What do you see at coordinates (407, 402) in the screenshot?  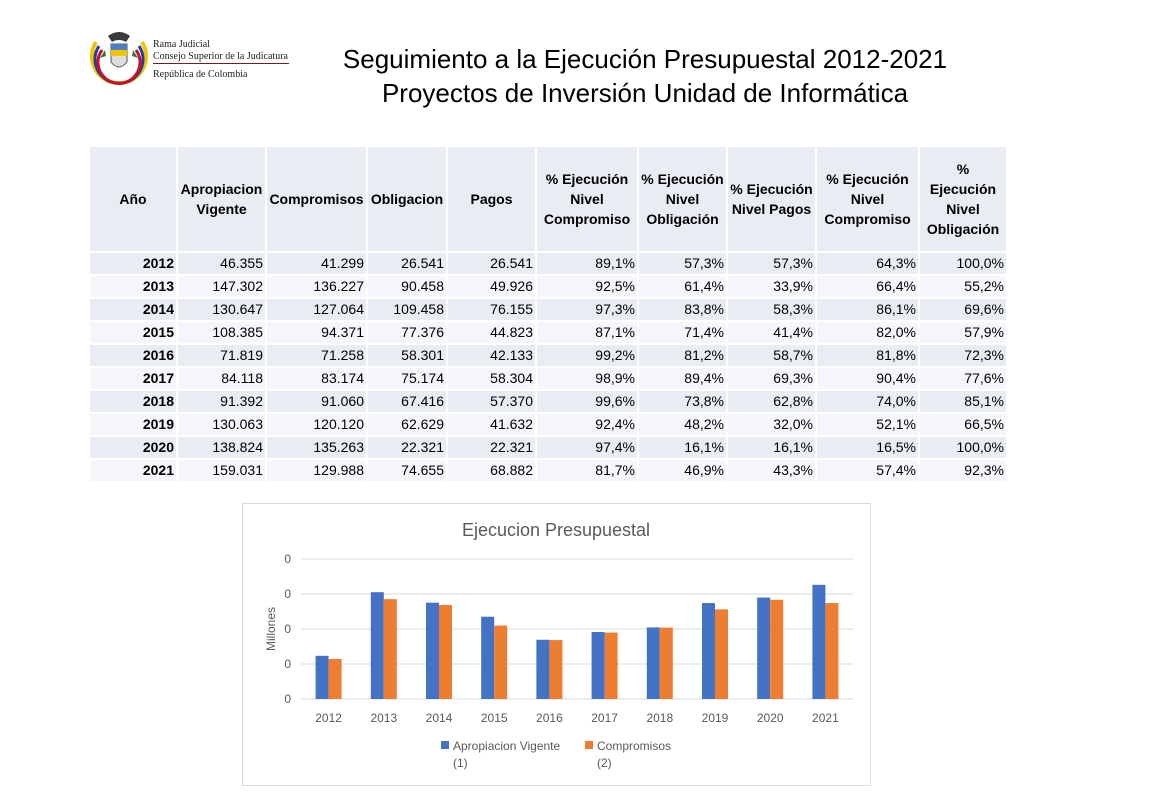 I see `table-cell: 67.416` at bounding box center [407, 402].